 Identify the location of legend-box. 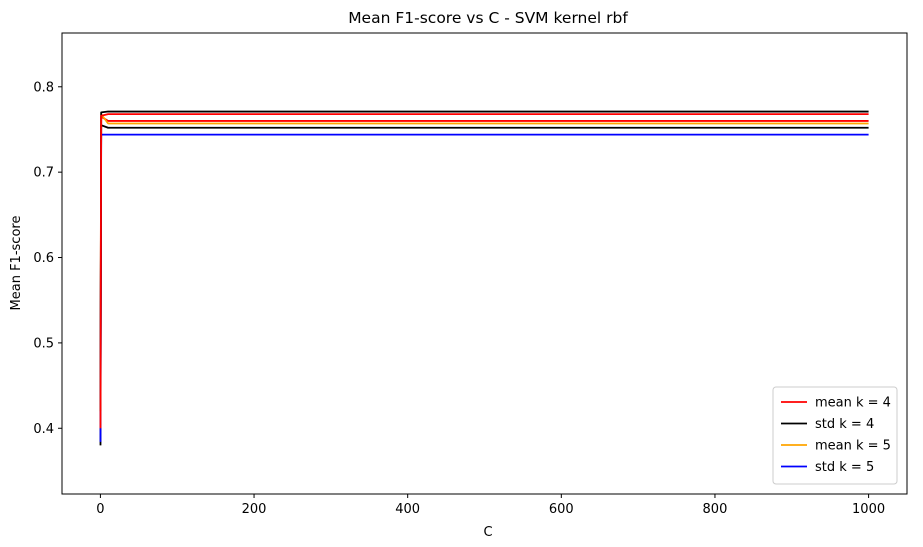
(835, 435).